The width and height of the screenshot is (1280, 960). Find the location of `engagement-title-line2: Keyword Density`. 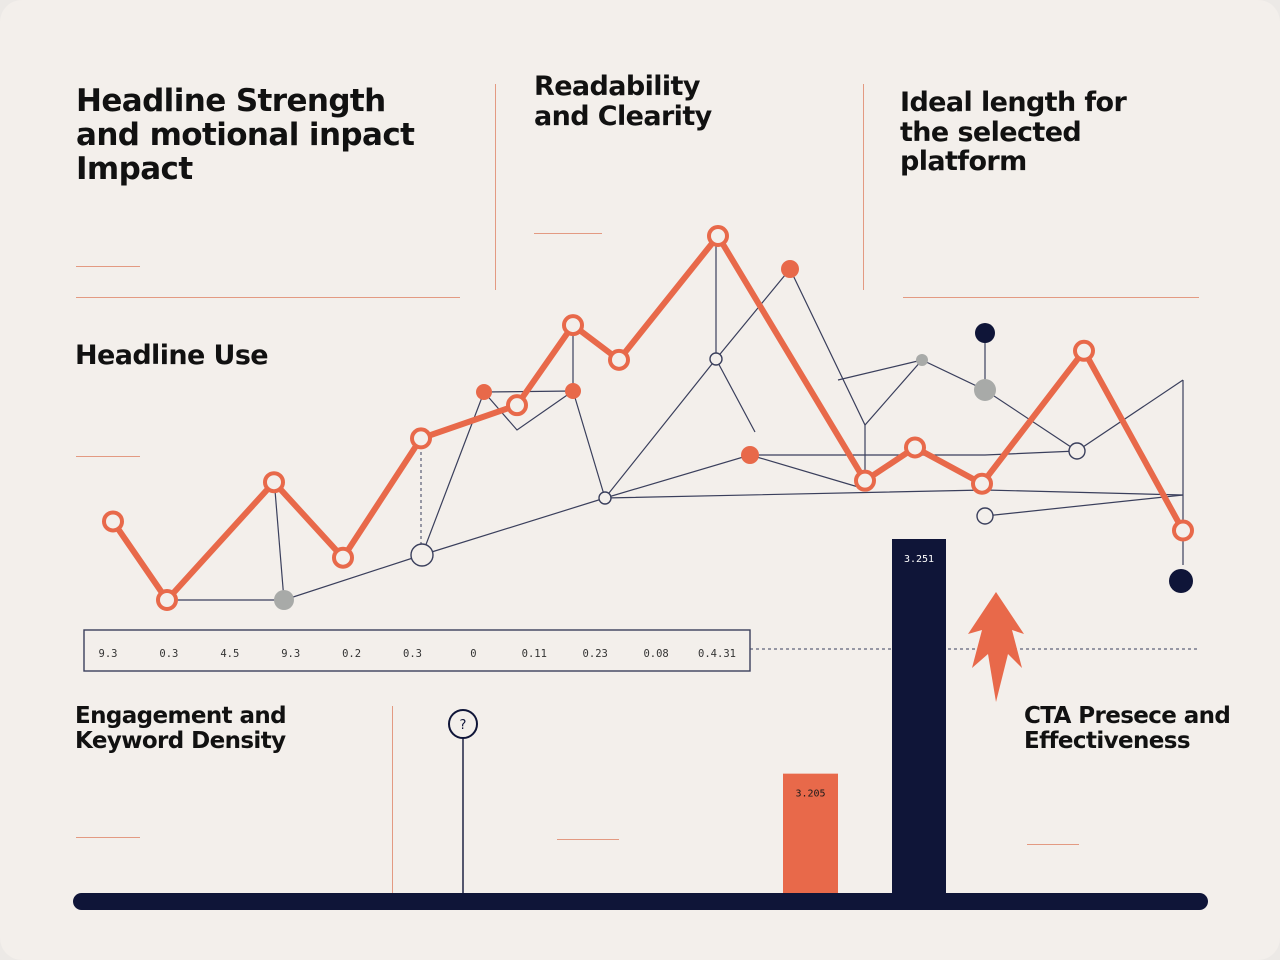

engagement-title-line2: Keyword Density is located at coordinates (180, 741).